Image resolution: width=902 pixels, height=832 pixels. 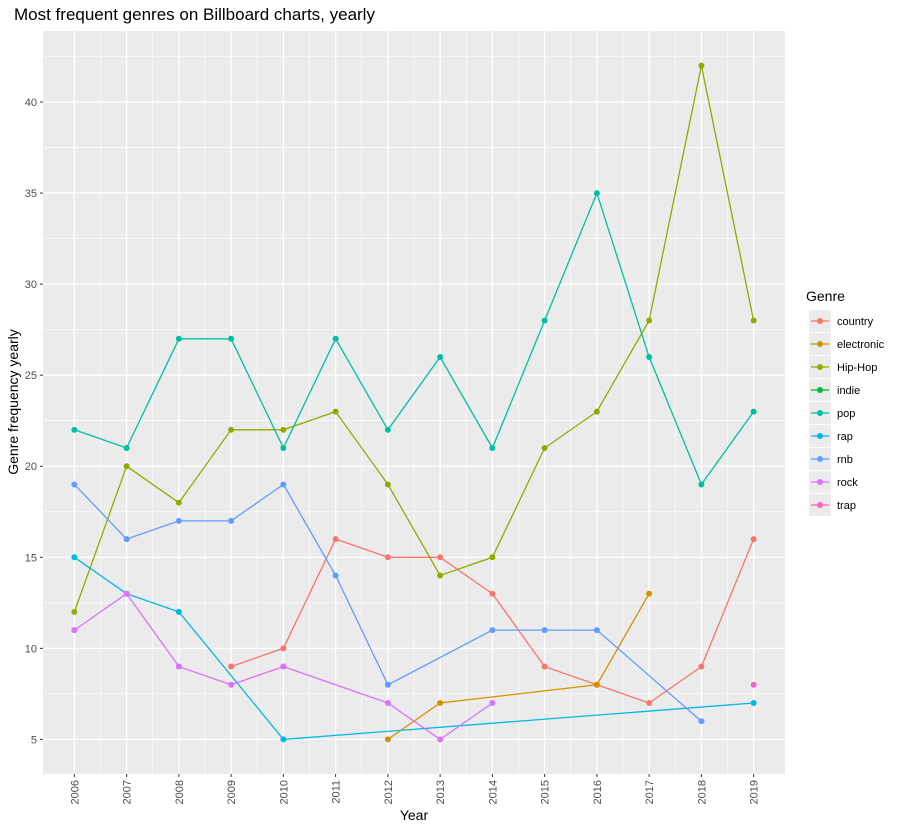 What do you see at coordinates (232, 792) in the screenshot?
I see `x-tick-label: 2009` at bounding box center [232, 792].